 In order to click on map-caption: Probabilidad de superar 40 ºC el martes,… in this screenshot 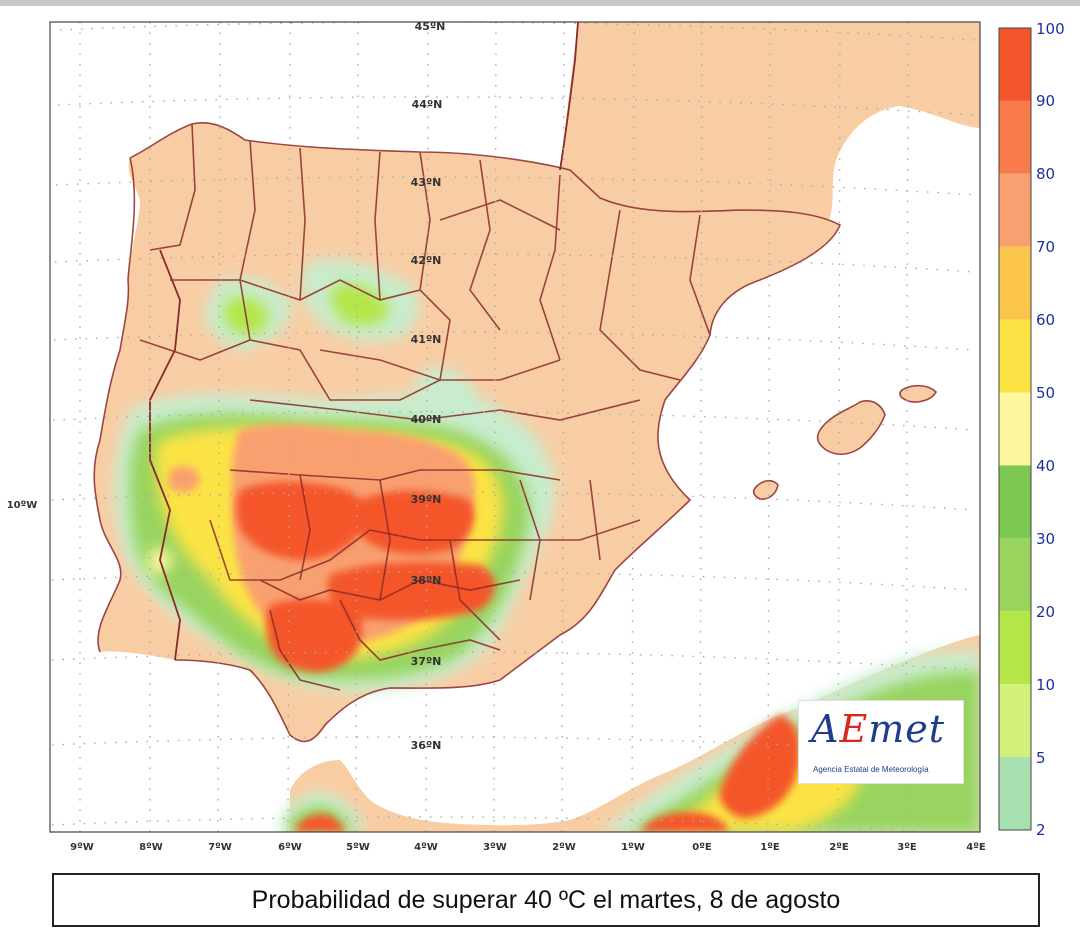, I will do `click(546, 900)`.